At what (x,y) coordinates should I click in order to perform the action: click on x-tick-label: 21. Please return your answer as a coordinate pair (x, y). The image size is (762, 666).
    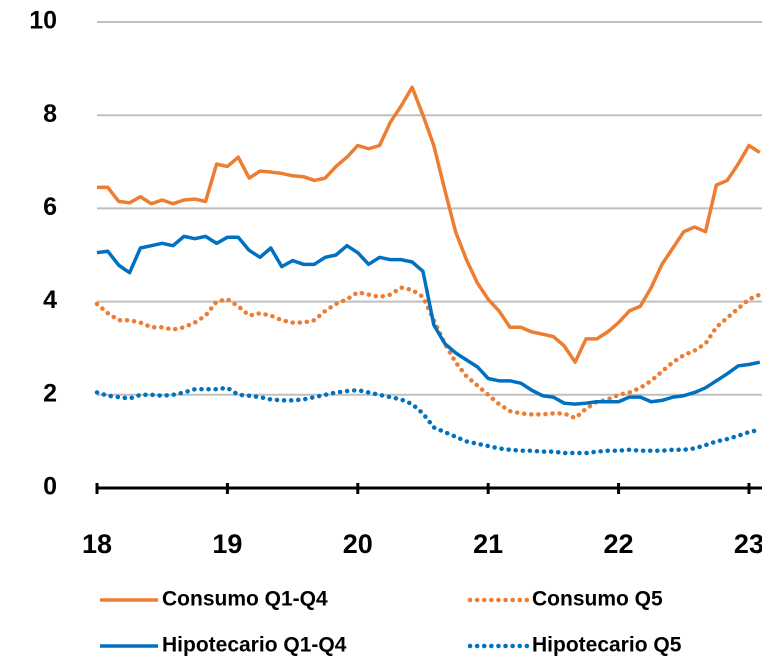
    Looking at the image, I should click on (488, 544).